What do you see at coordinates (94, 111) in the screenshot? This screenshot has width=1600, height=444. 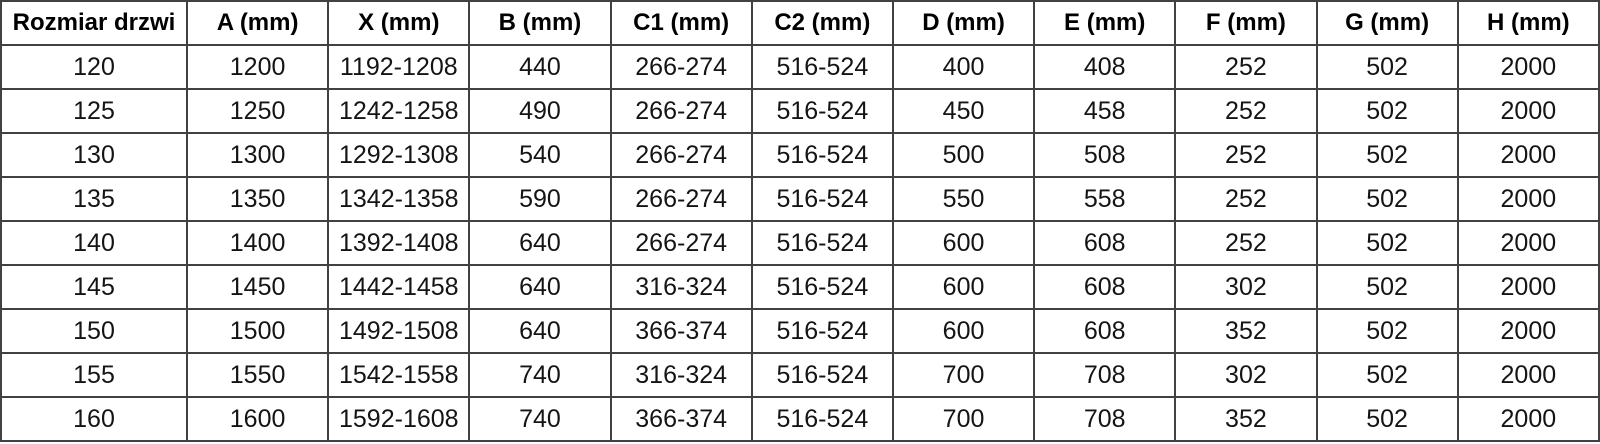 I see `door-size-cell: 125` at bounding box center [94, 111].